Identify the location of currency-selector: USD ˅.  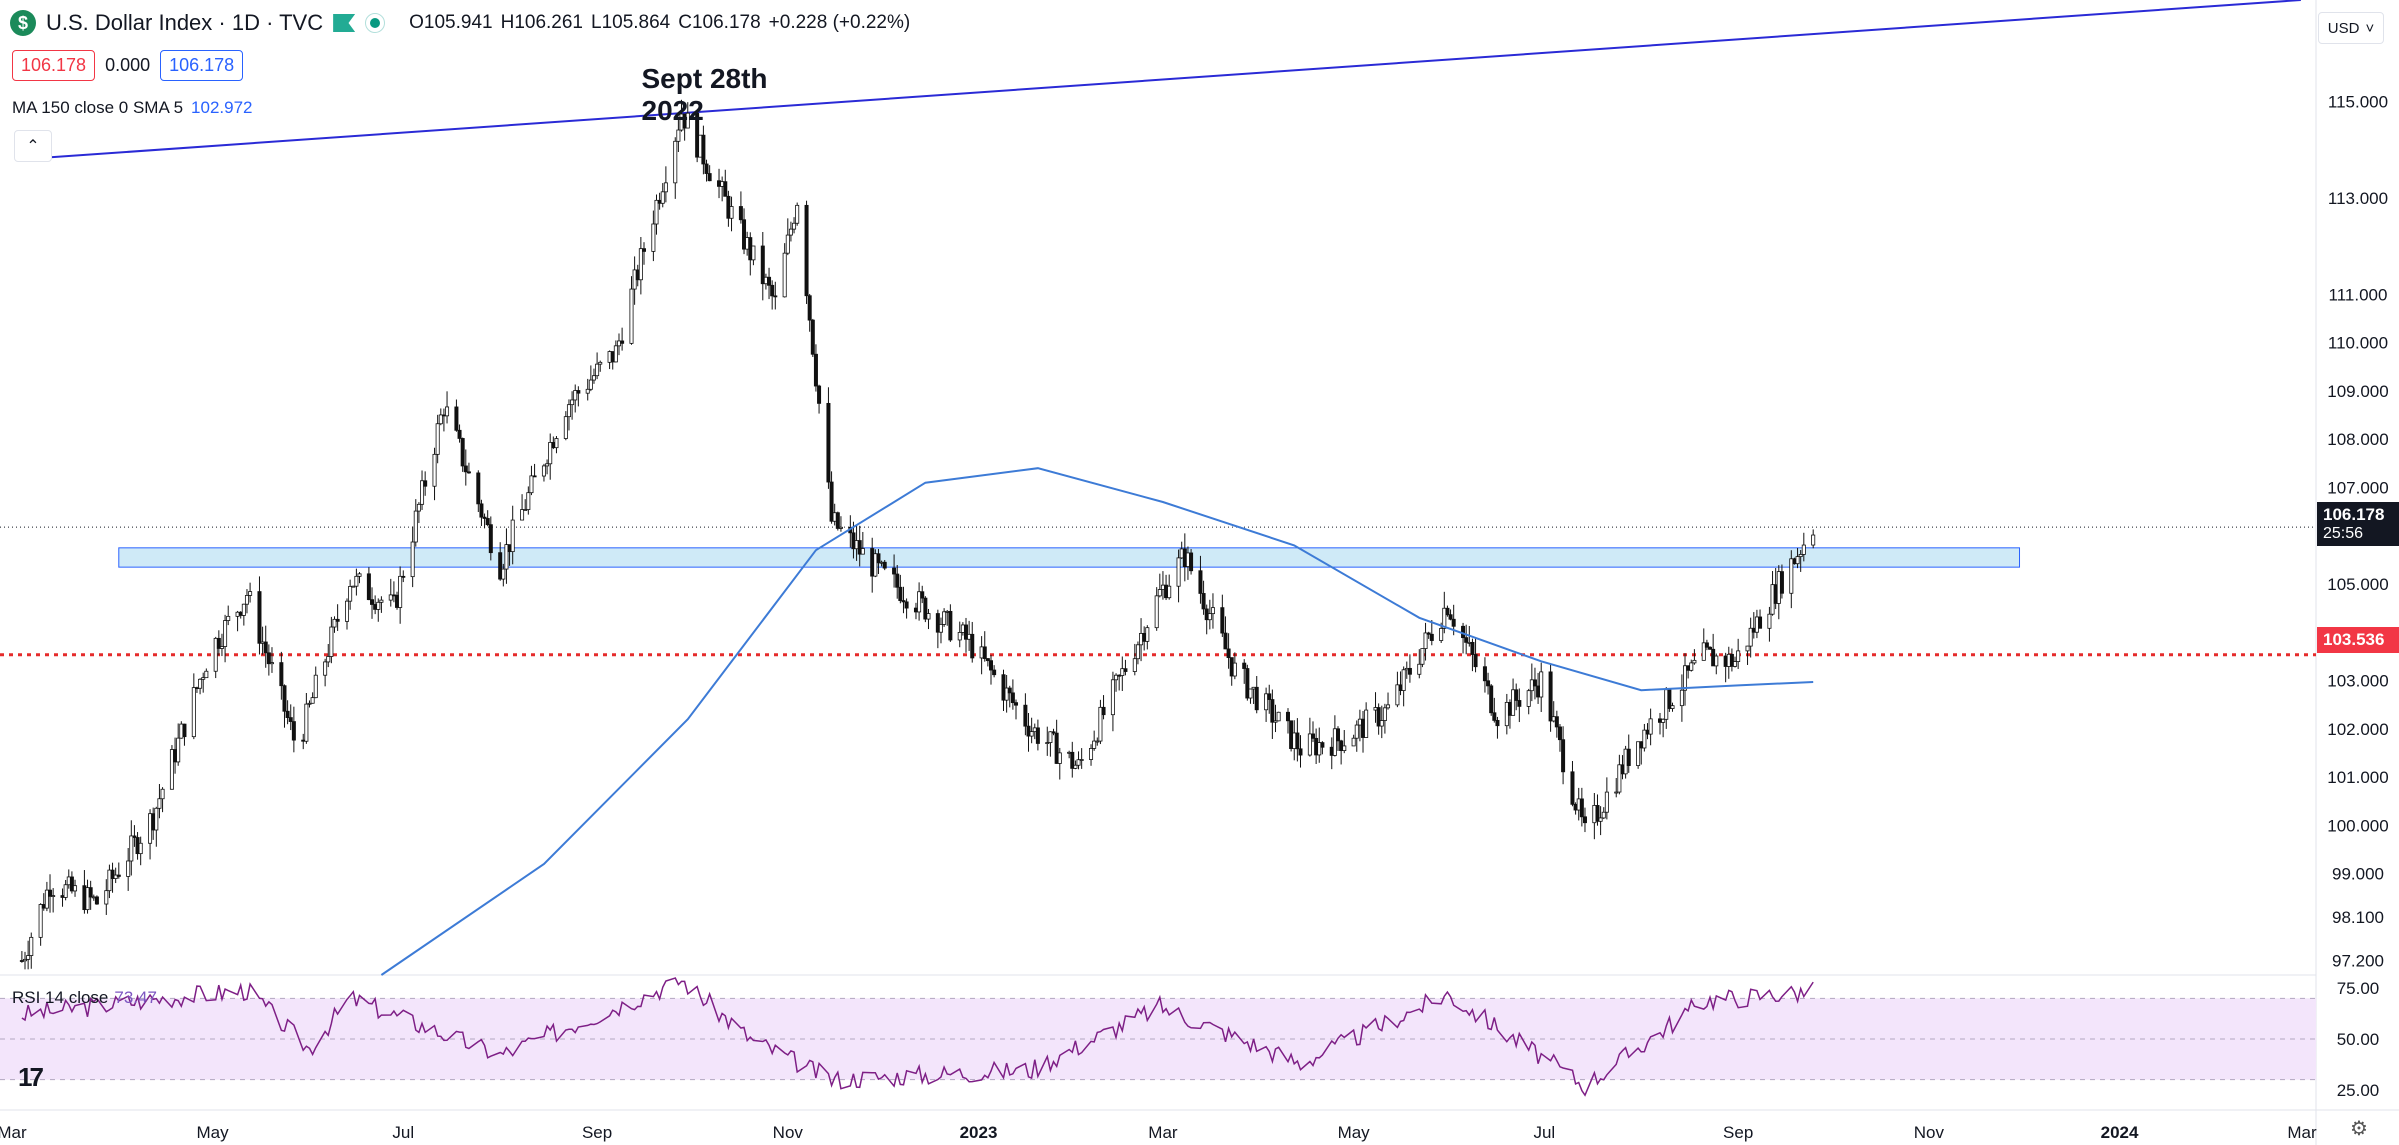
(2351, 28).